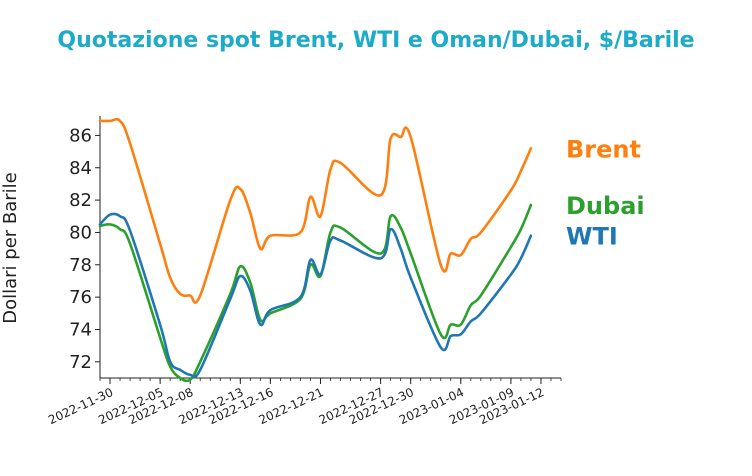  Describe the element at coordinates (80, 135) in the screenshot. I see `y-tick-label: 86` at that location.